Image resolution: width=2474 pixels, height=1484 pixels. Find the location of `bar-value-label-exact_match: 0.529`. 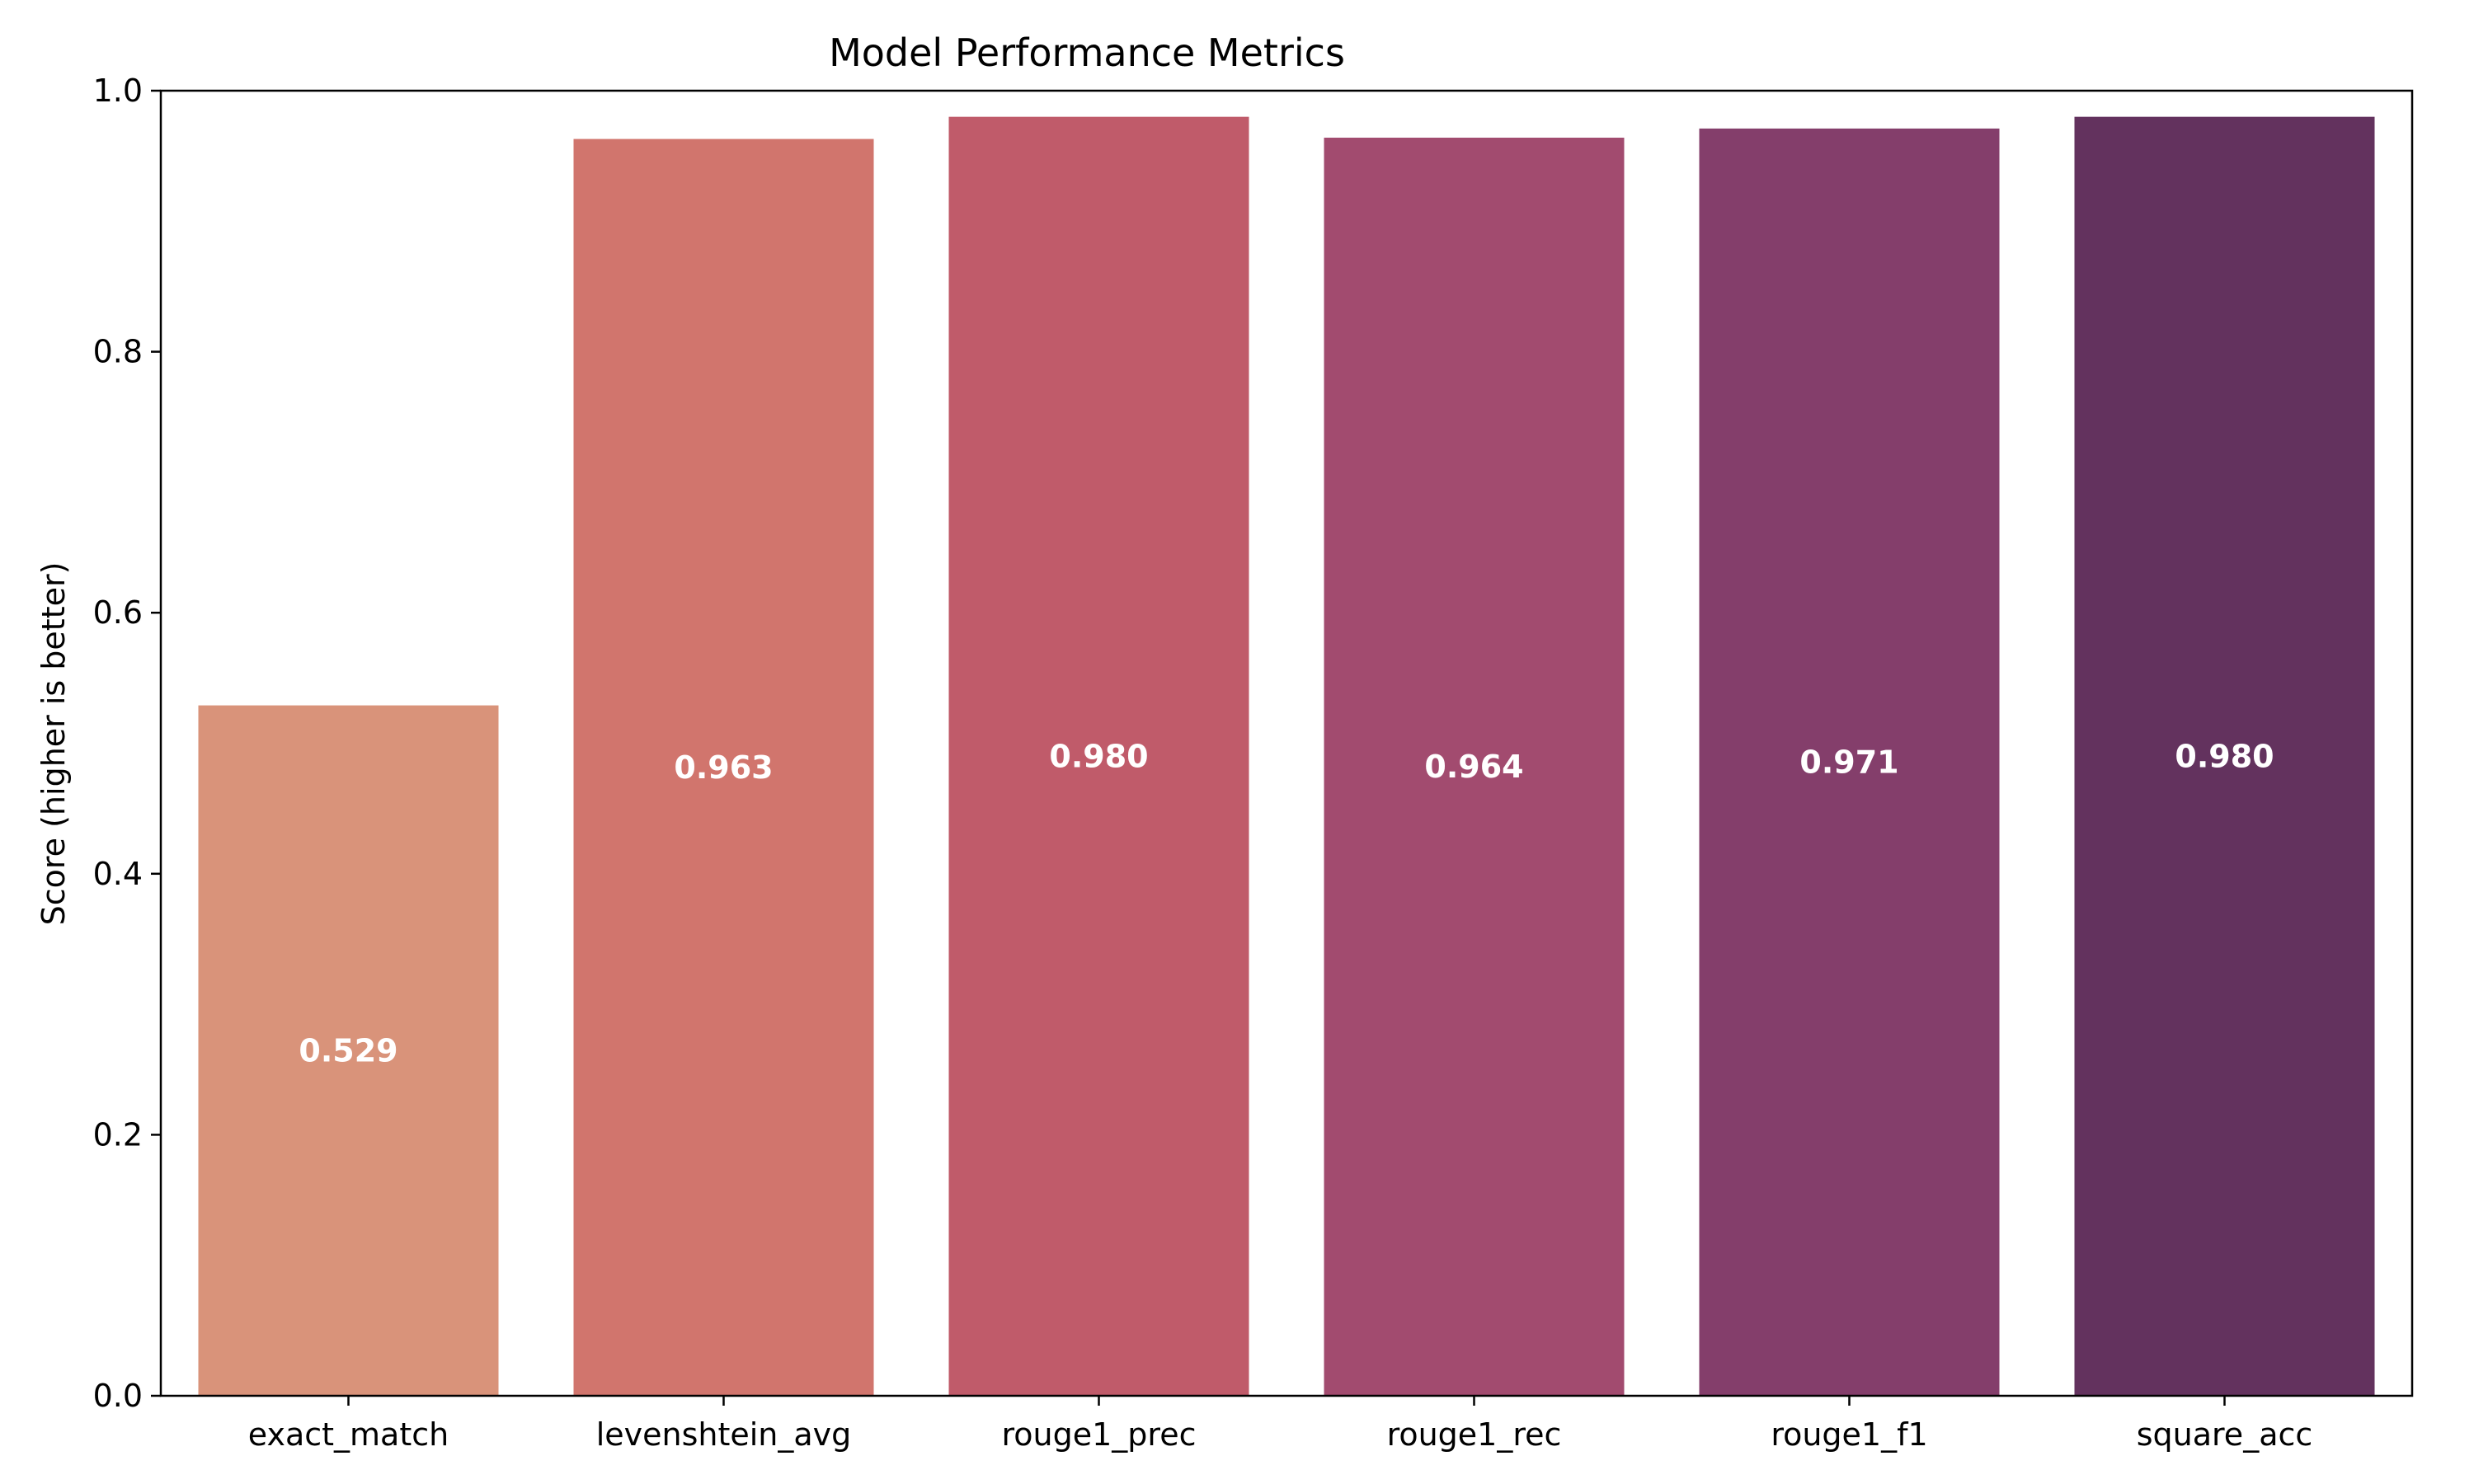

bar-value-label-exact_match: 0.529 is located at coordinates (348, 1050).